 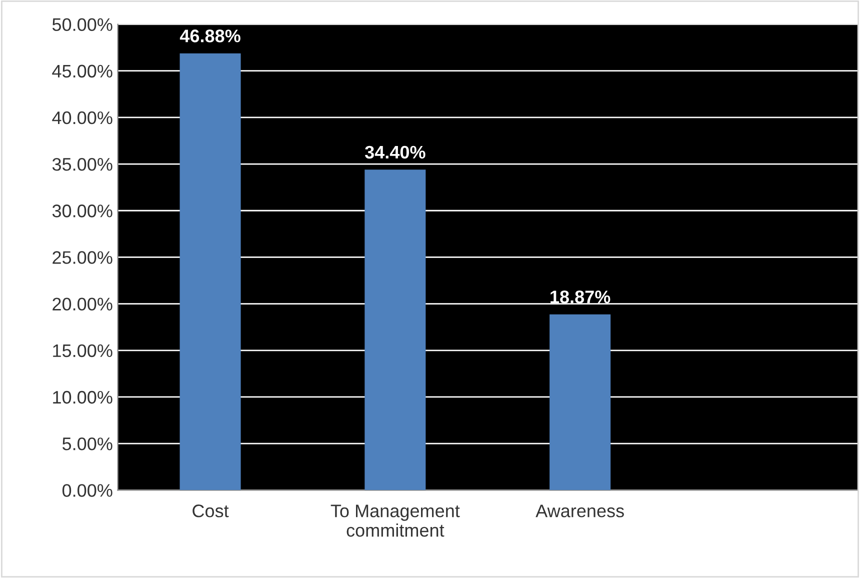 What do you see at coordinates (82, 257) in the screenshot?
I see `y-tick-label: 25.00%` at bounding box center [82, 257].